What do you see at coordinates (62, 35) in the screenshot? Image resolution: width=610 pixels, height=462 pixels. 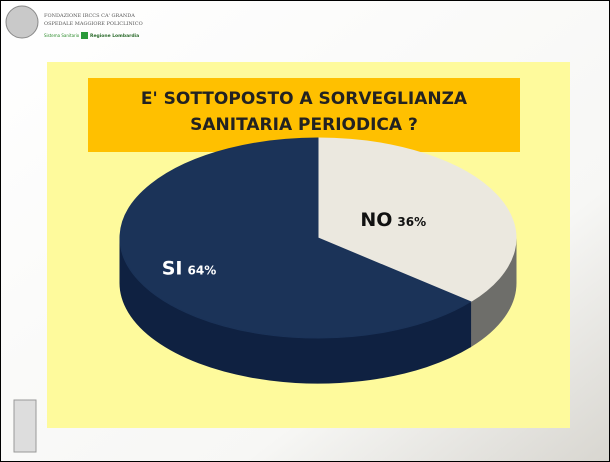 I see `system: Sistema Sanitario` at bounding box center [62, 35].